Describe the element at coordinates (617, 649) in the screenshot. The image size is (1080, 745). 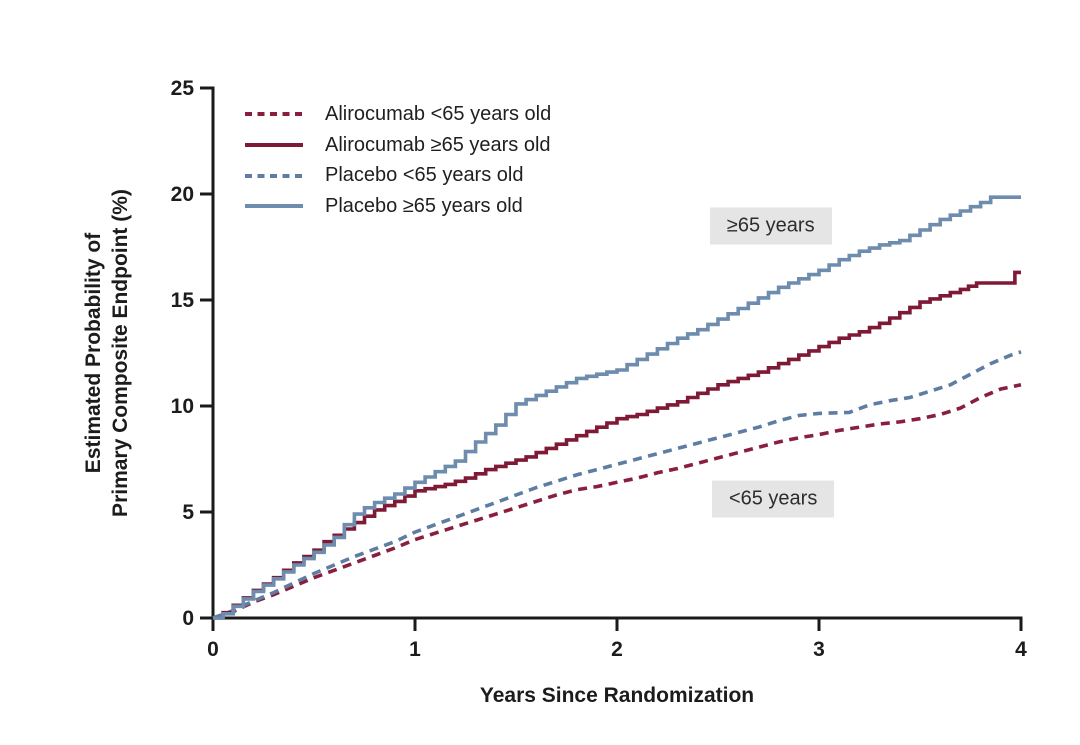
I see `x-tick-label: 2` at that location.